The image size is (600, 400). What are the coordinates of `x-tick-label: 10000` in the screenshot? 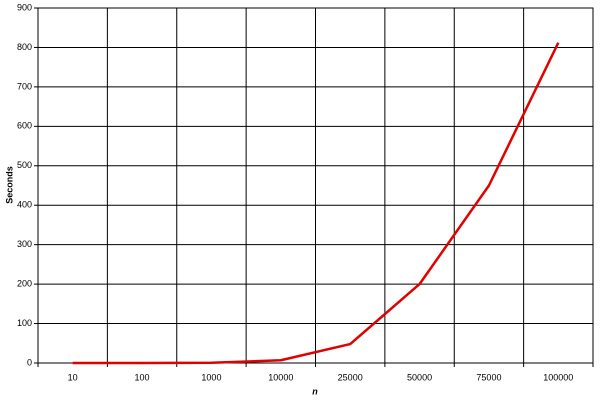 It's located at (280, 377).